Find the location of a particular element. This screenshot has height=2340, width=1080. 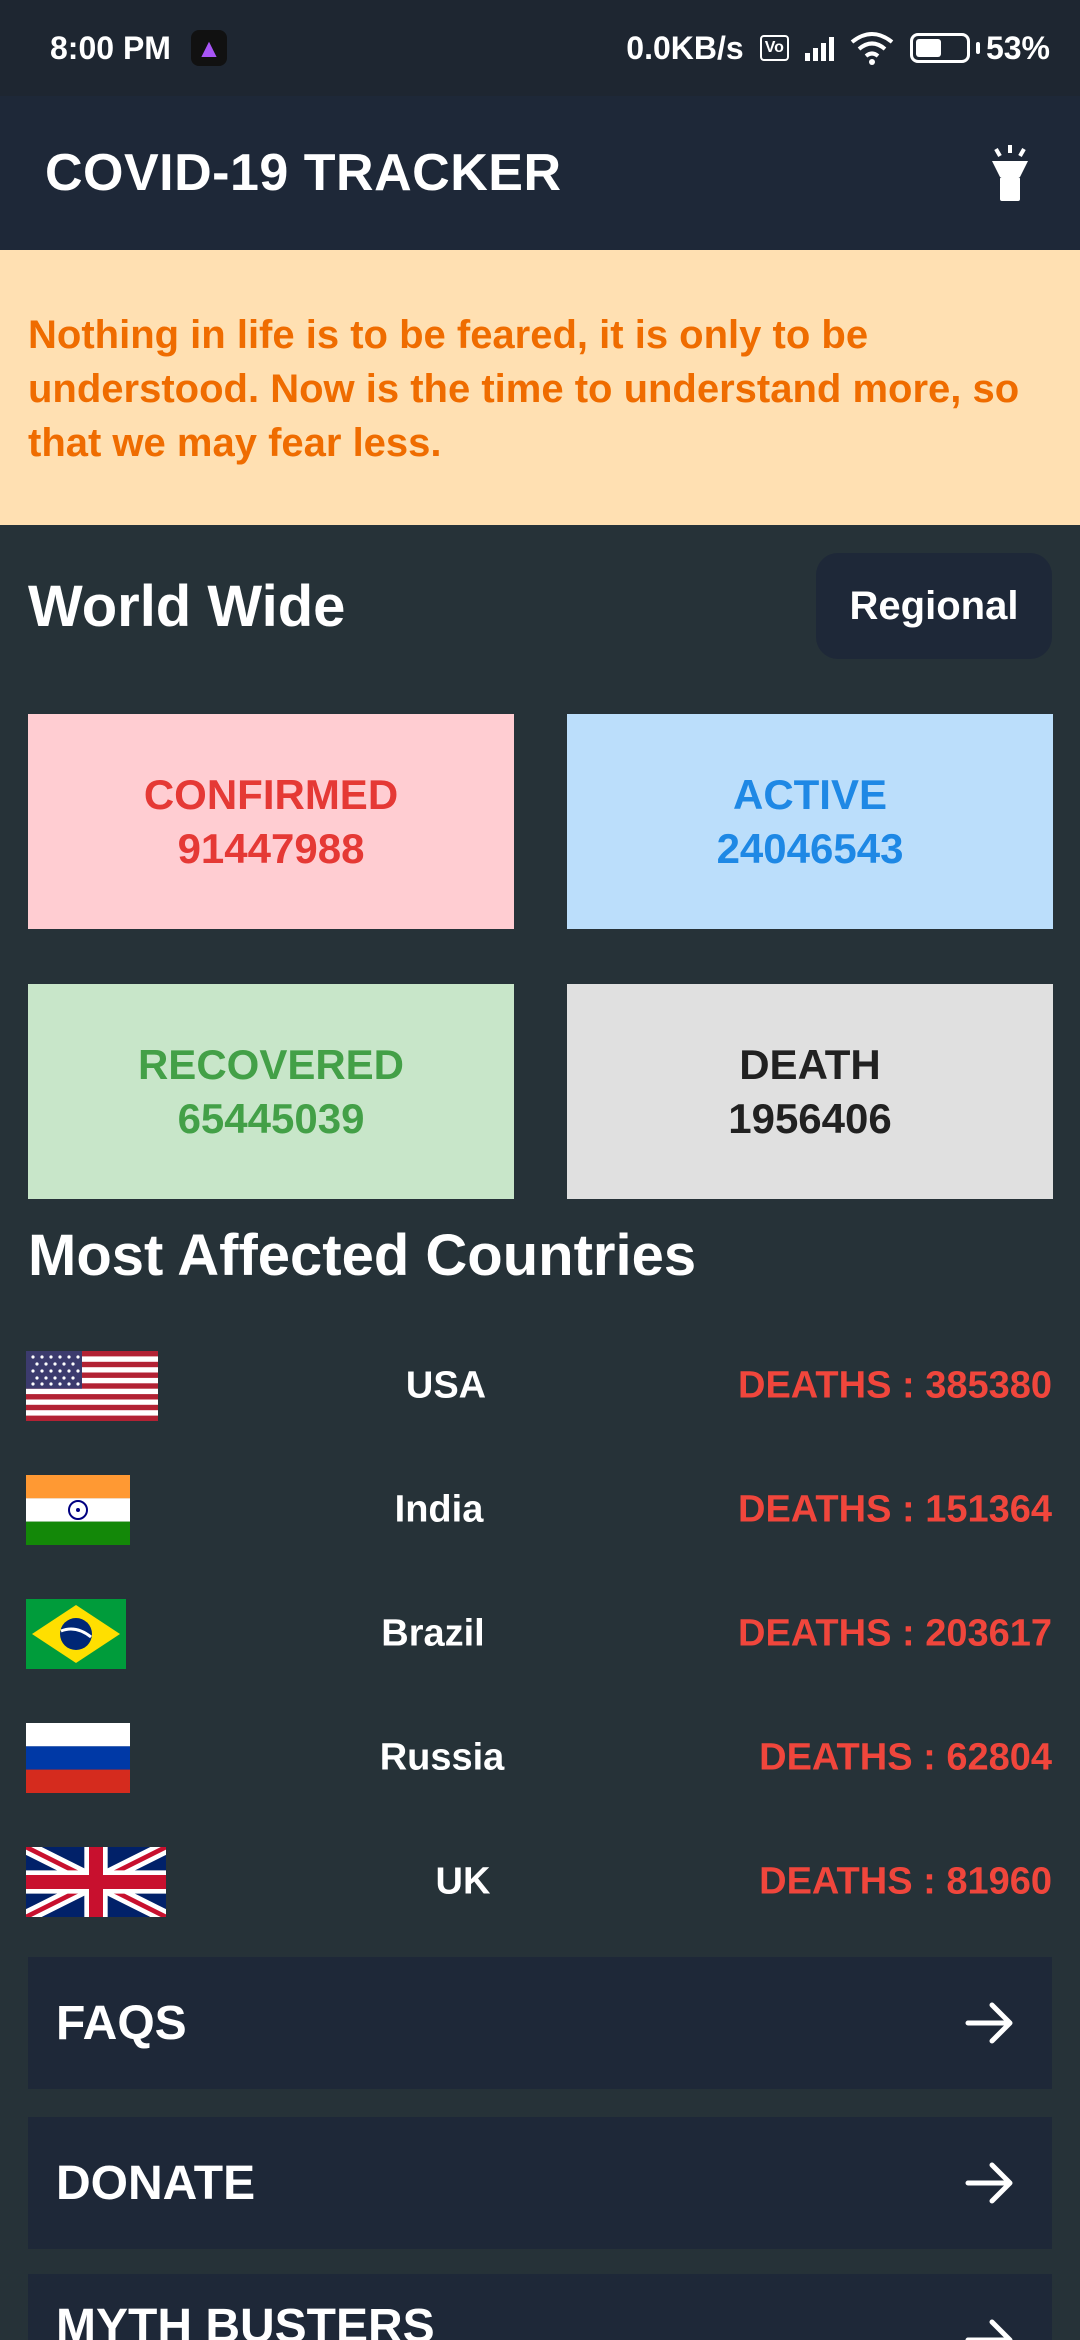

confirmed-label: CONFIRMED is located at coordinates (271, 794).